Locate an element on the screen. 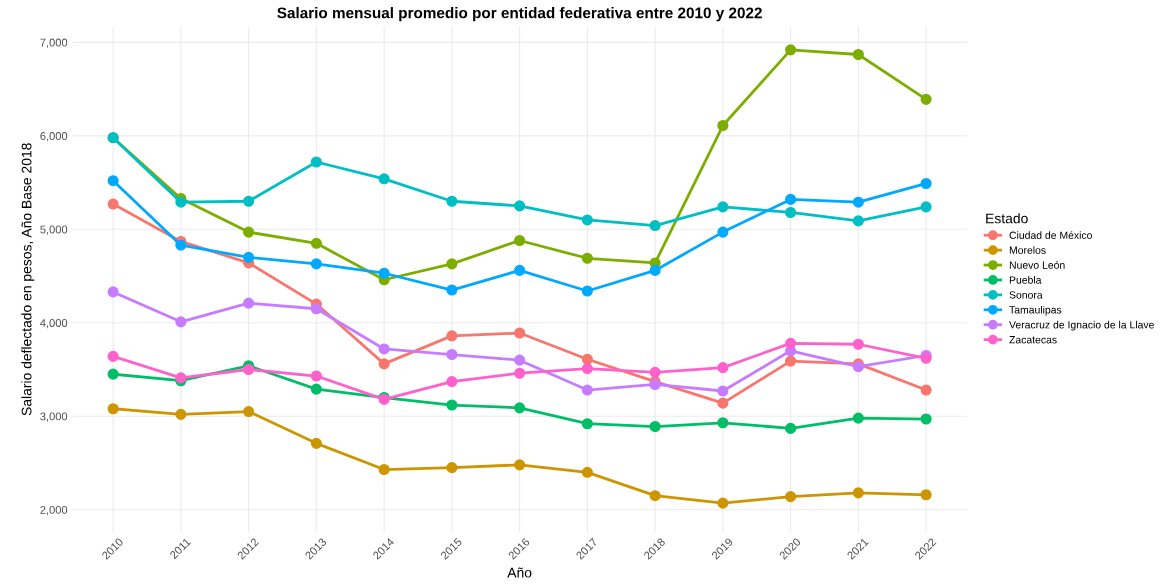 This screenshot has height=588, width=1169. chart-title: Salario mensual promedio por entidad federativa entre 2010 y 2022 is located at coordinates (519, 14).